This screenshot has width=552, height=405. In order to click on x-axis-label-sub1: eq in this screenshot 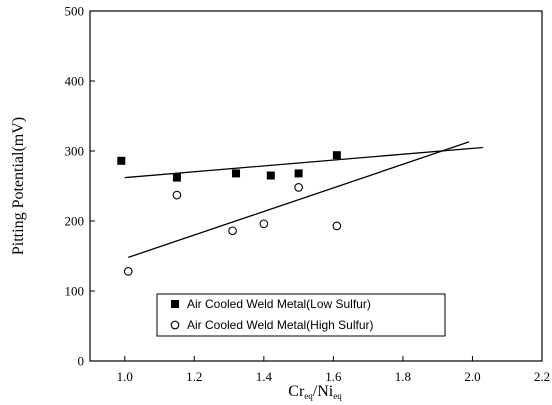, I will do `click(308, 396)`.